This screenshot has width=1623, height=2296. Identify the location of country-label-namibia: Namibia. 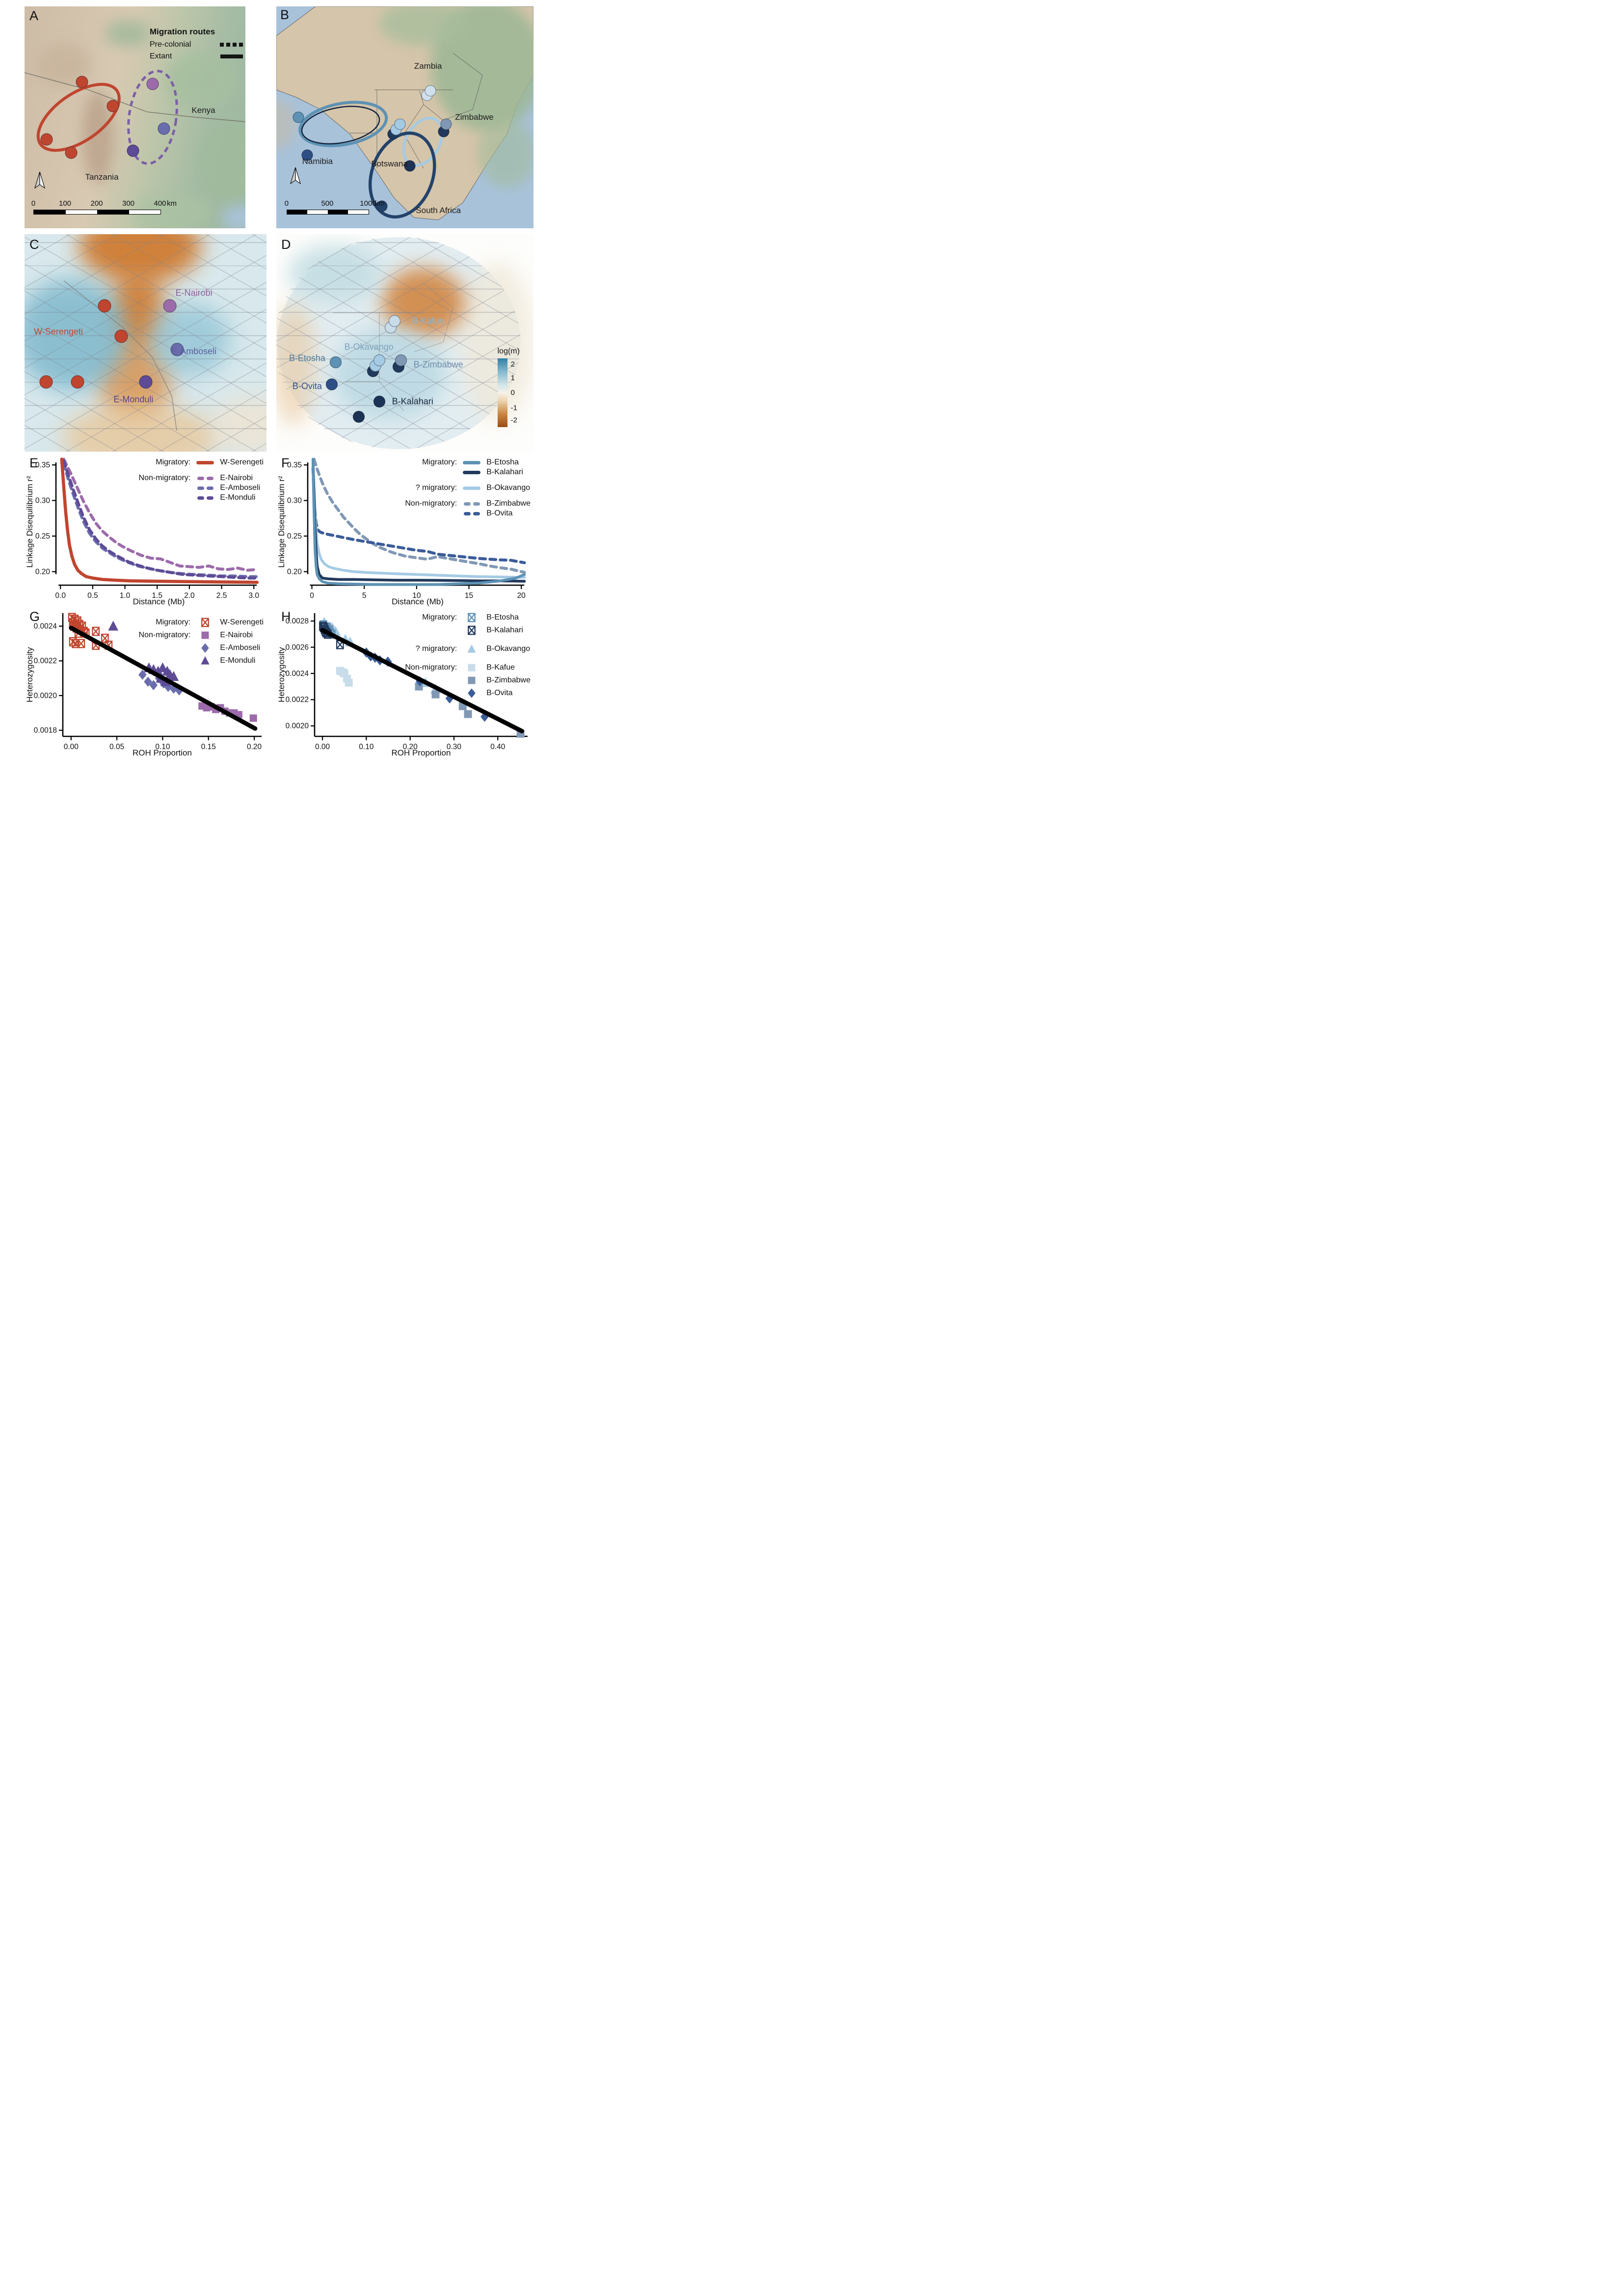
(317, 161).